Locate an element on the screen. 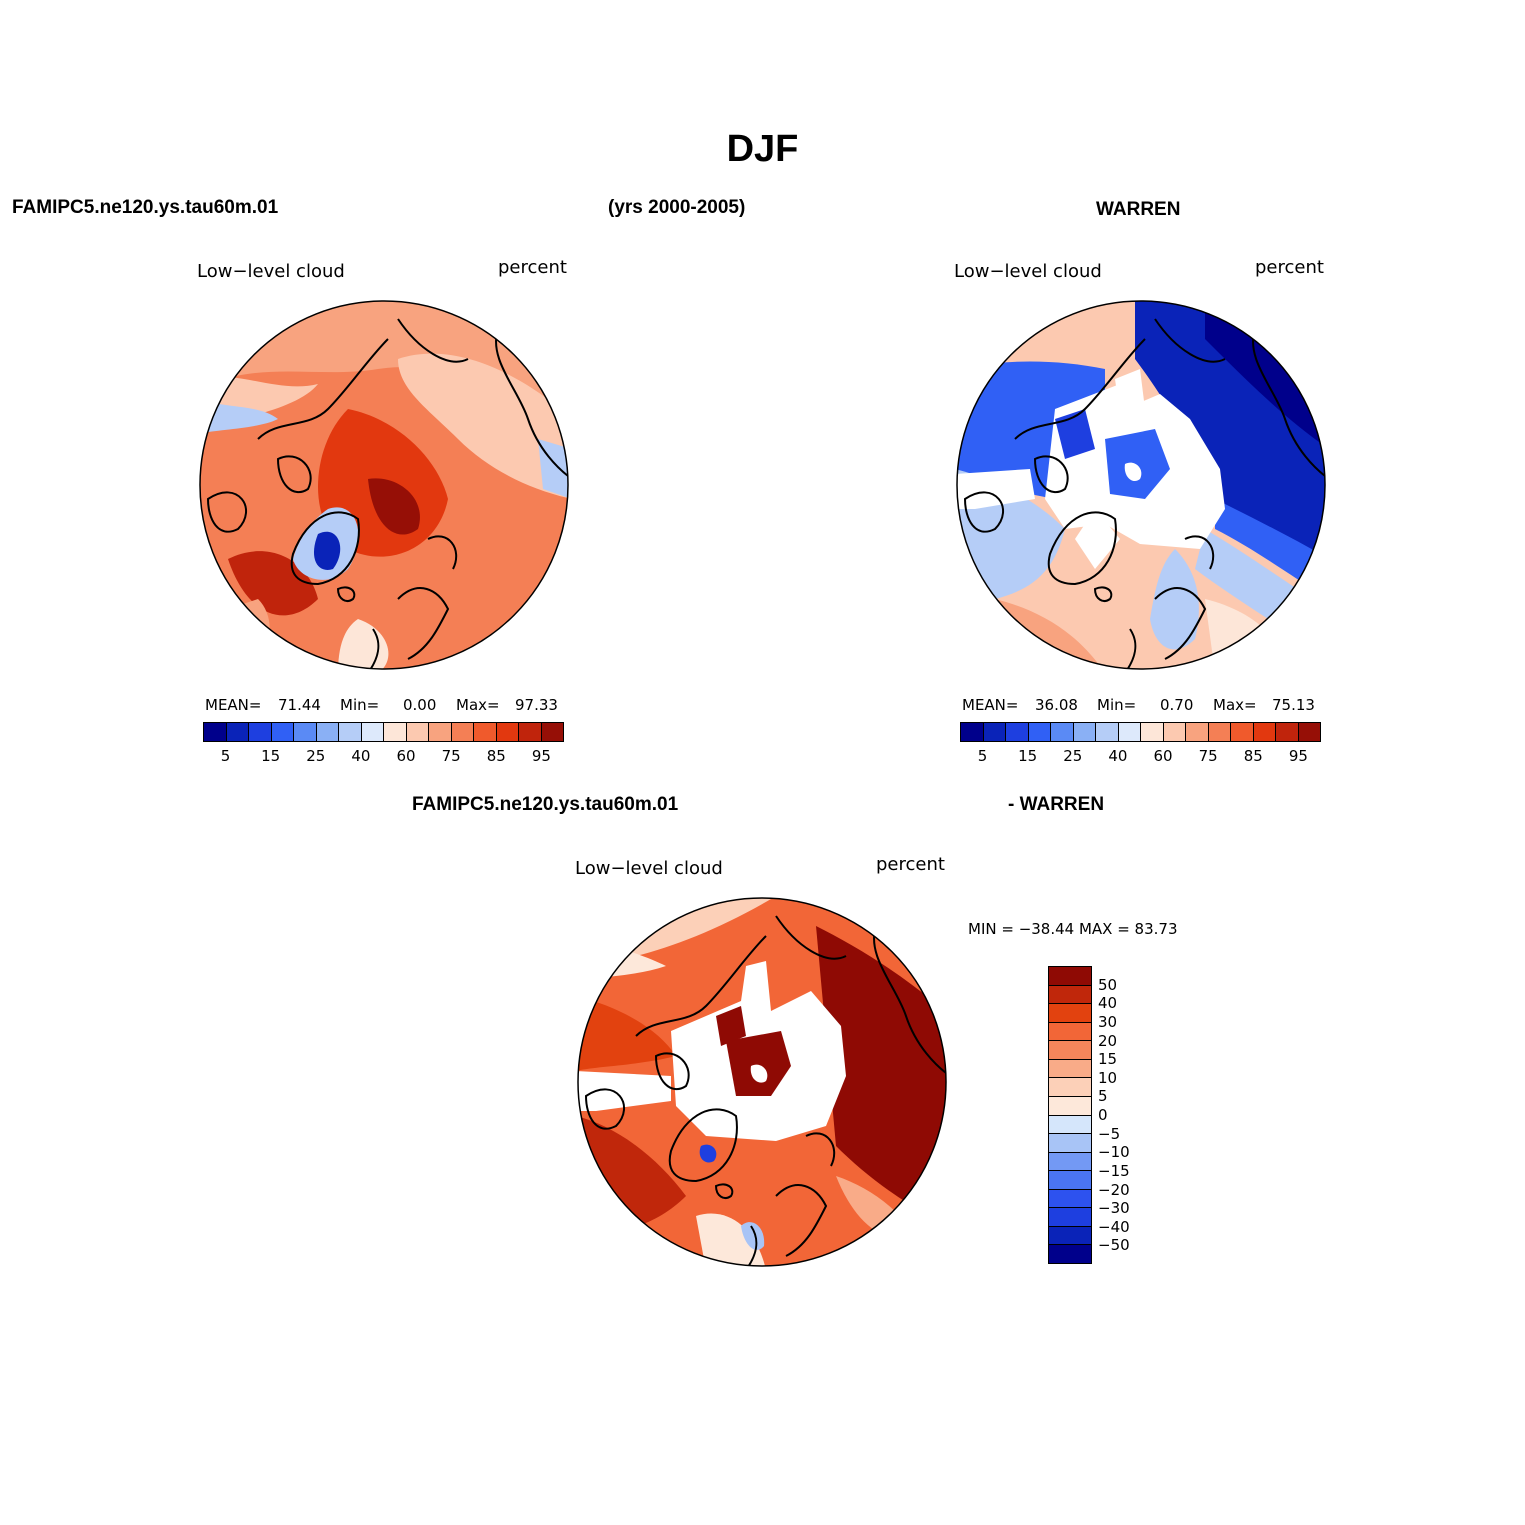  panel1-coast-greenland is located at coordinates (325, 548).